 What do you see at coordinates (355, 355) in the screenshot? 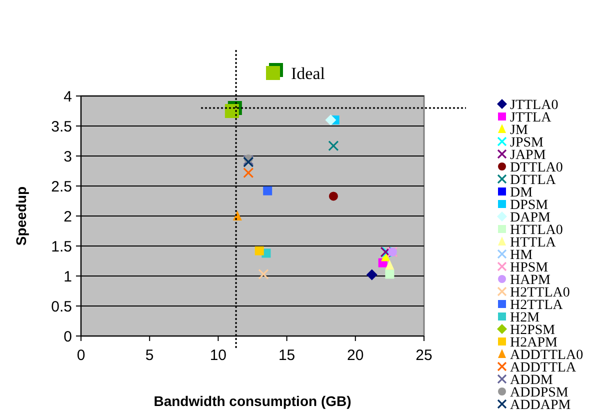
I see `x-tick-label: 20` at bounding box center [355, 355].